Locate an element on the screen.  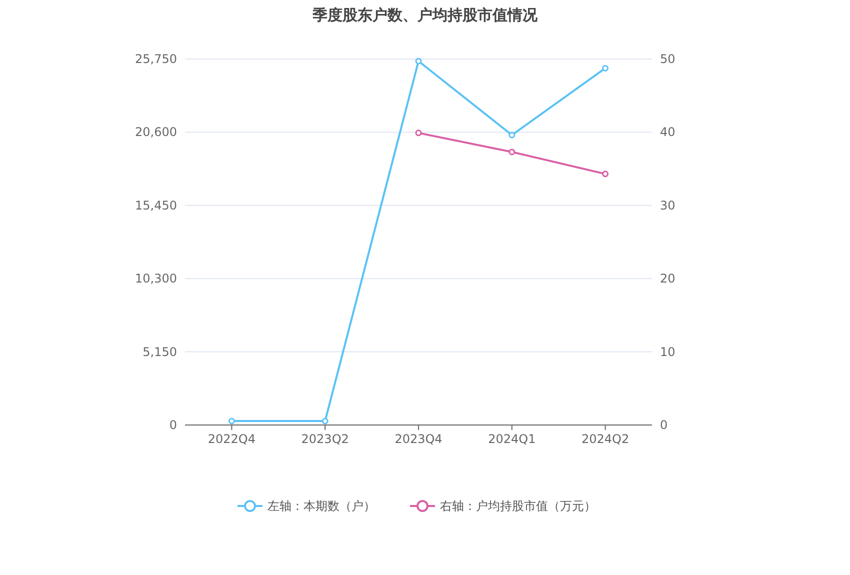
x-tick-label: 2024Q2 is located at coordinates (605, 439).